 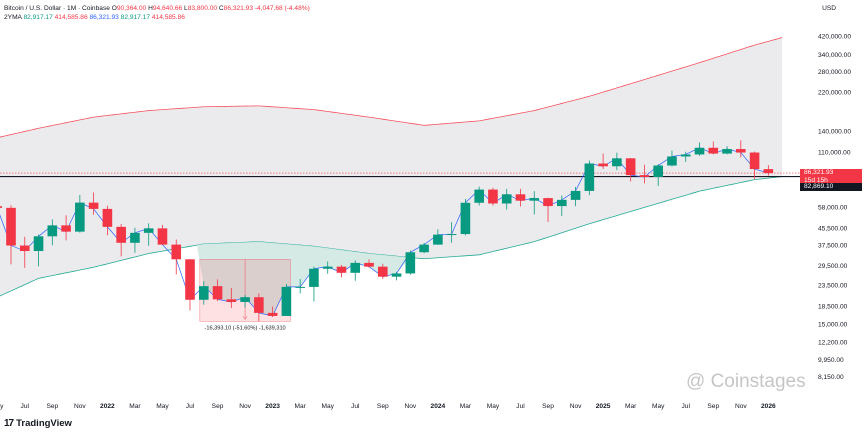 I want to click on price-tick-label: 23,500.00, so click(x=833, y=286).